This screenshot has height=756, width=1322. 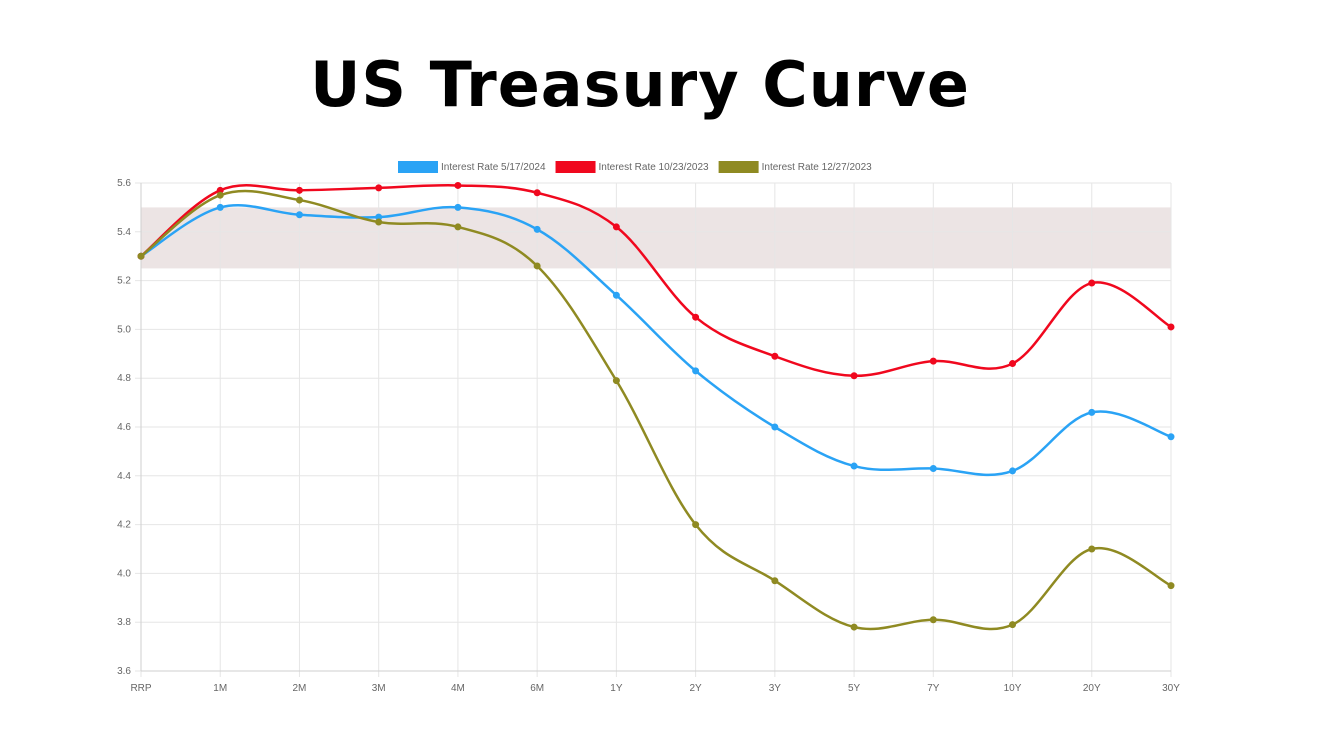 I want to click on y-tick-label: 4.8, so click(x=124, y=378).